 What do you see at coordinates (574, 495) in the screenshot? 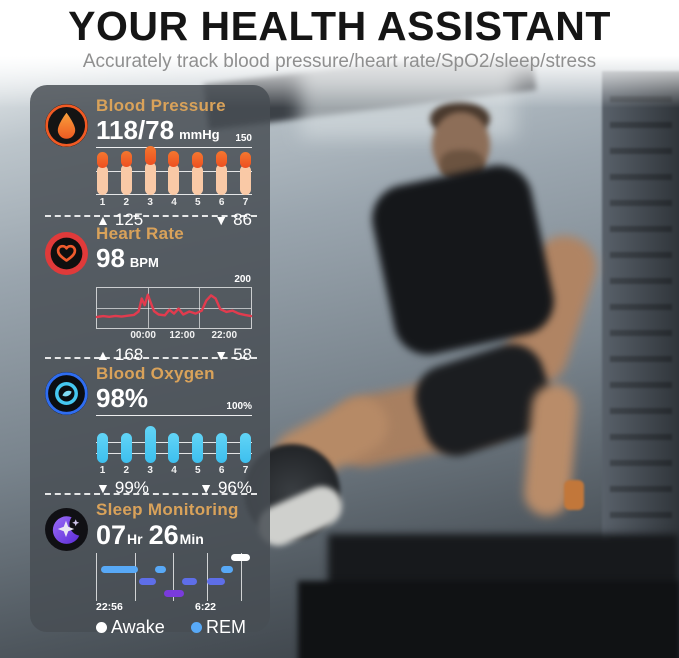
I see `smartwatch-shape` at bounding box center [574, 495].